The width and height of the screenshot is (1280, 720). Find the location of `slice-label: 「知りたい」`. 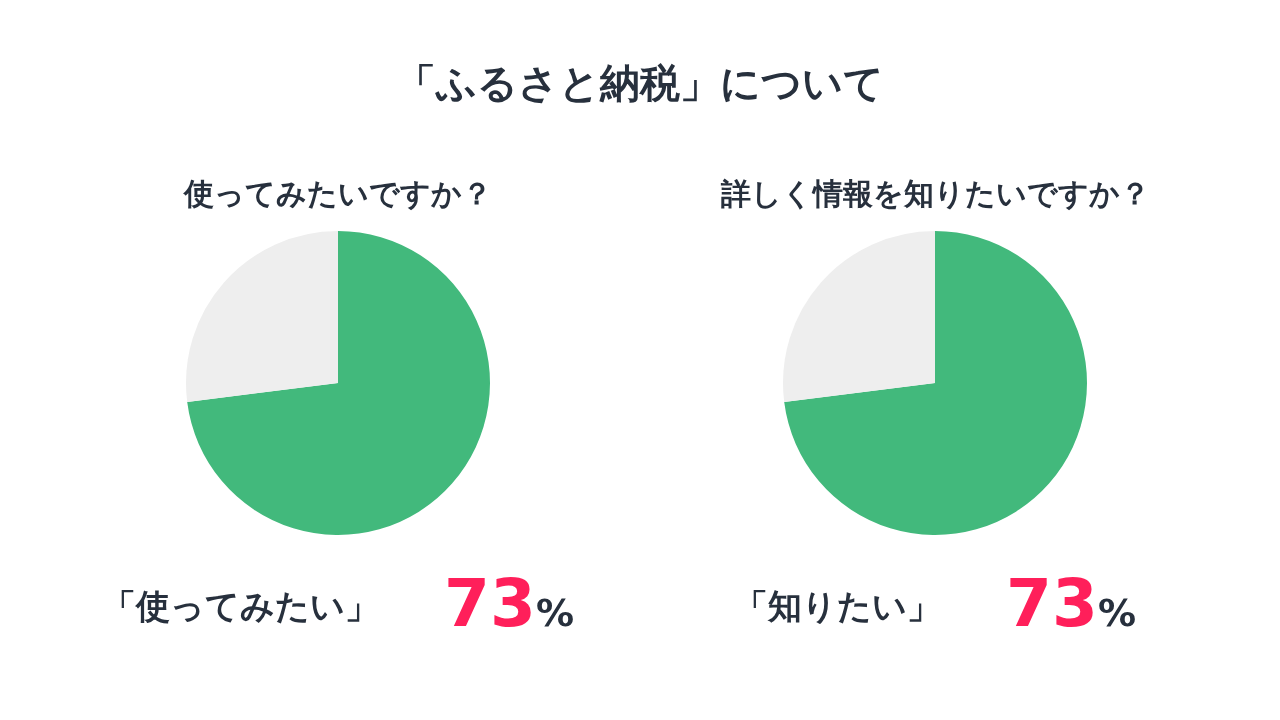

slice-label: 「知りたい」 is located at coordinates (838, 606).